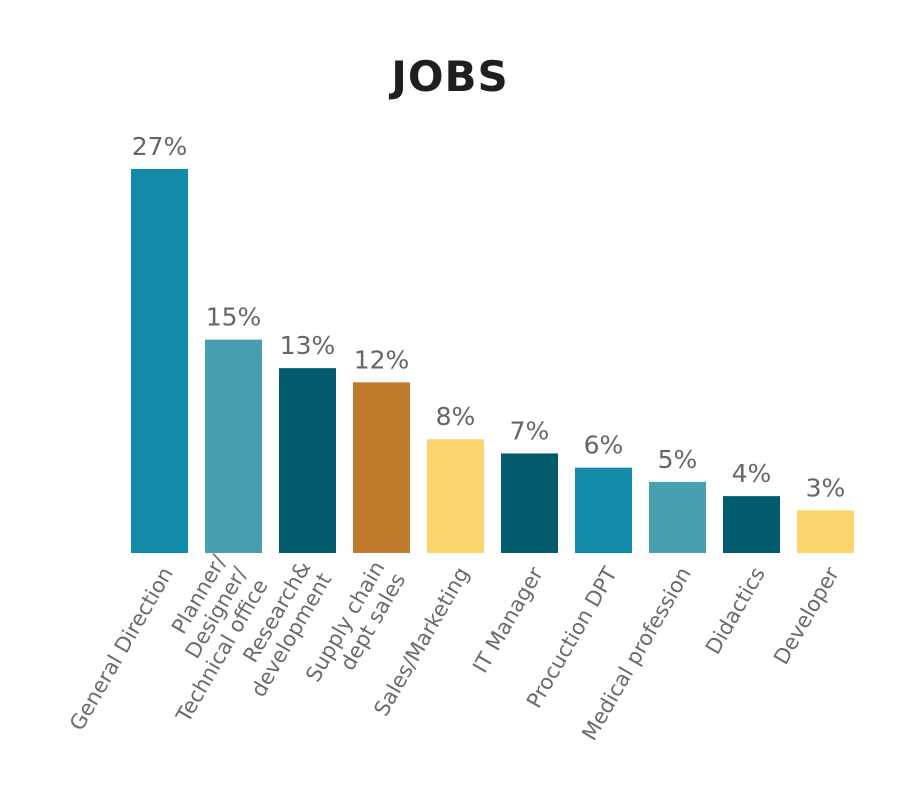  I want to click on category-label-8: Didactics, so click(735, 610).